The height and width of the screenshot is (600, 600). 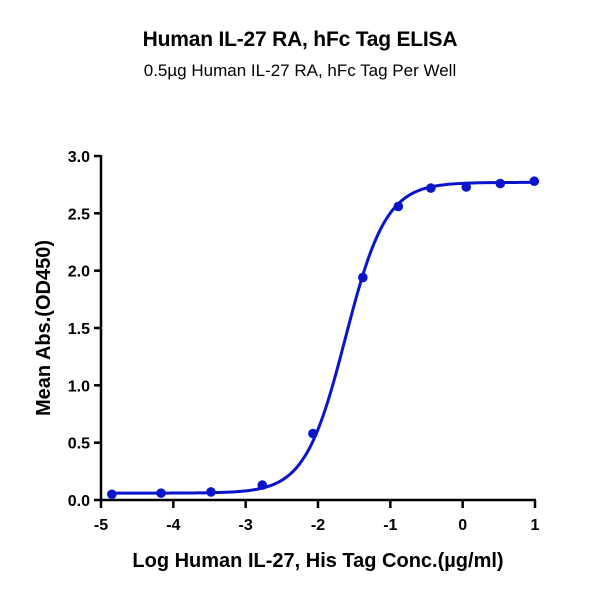 I want to click on y-tick-label: 3.0, so click(x=79, y=157).